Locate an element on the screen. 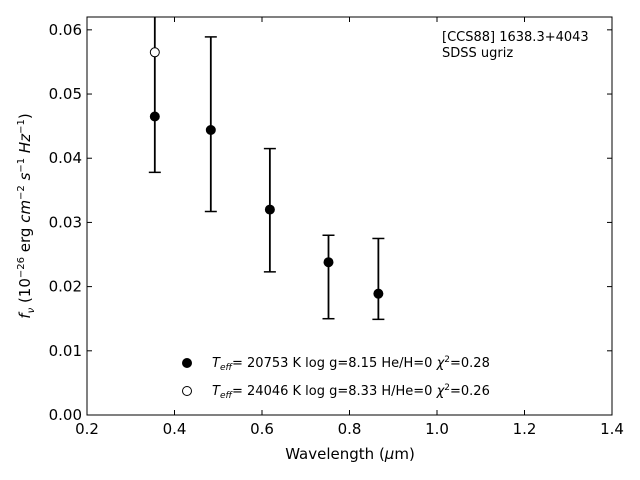  legend-label-1: Teff= 20753 K log g=8.15 He/H=0 χ2=0.28 is located at coordinates (351, 364).